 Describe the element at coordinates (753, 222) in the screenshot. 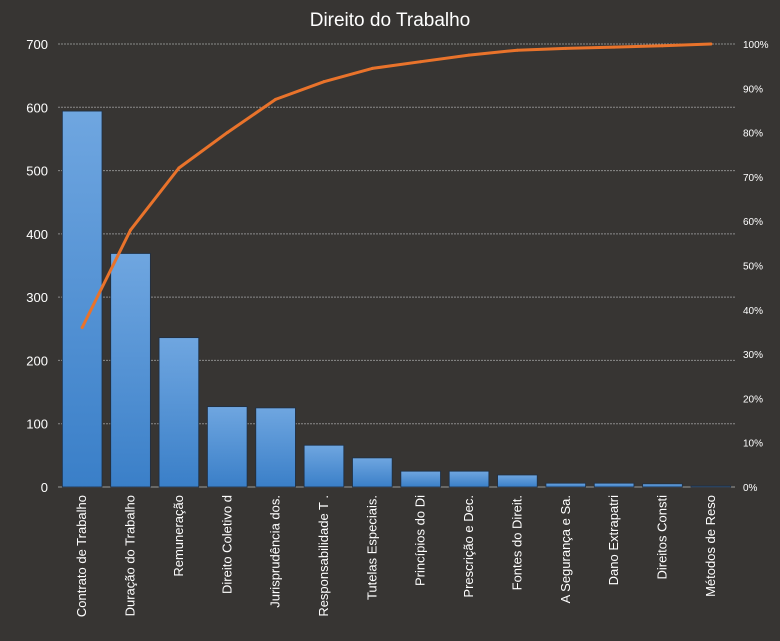

I see `y2-tick-label: 60%` at that location.